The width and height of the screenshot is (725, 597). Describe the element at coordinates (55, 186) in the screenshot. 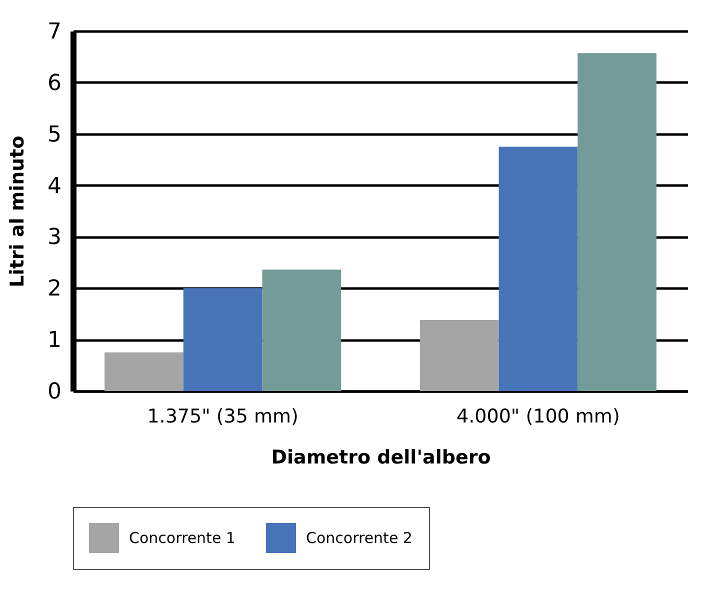

I see `y-tick-label: 4` at that location.